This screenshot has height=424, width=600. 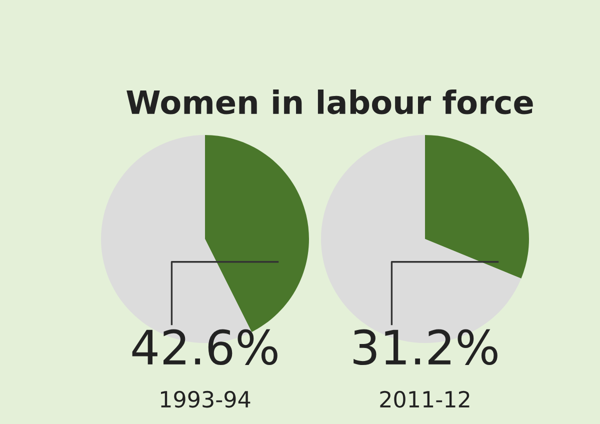 What do you see at coordinates (425, 399) in the screenshot?
I see `text: 2011-12` at bounding box center [425, 399].